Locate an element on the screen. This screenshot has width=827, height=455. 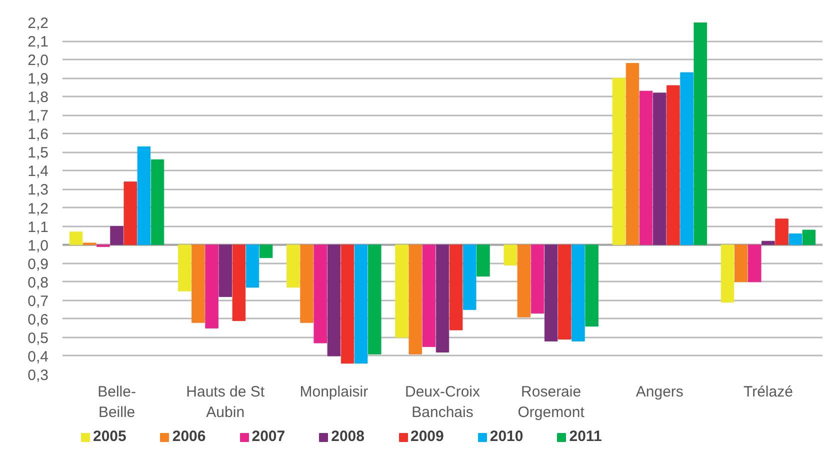
legend-label: 2008 is located at coordinates (347, 436).